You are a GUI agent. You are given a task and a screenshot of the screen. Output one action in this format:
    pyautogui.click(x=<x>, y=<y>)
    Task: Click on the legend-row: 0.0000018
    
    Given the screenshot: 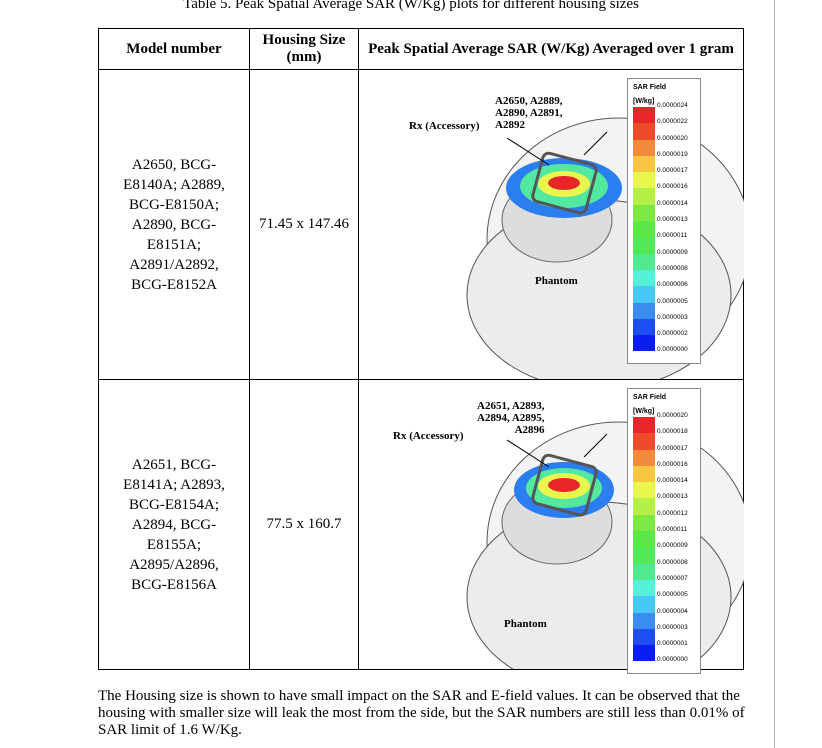 What is the action you would take?
    pyautogui.click(x=664, y=439)
    